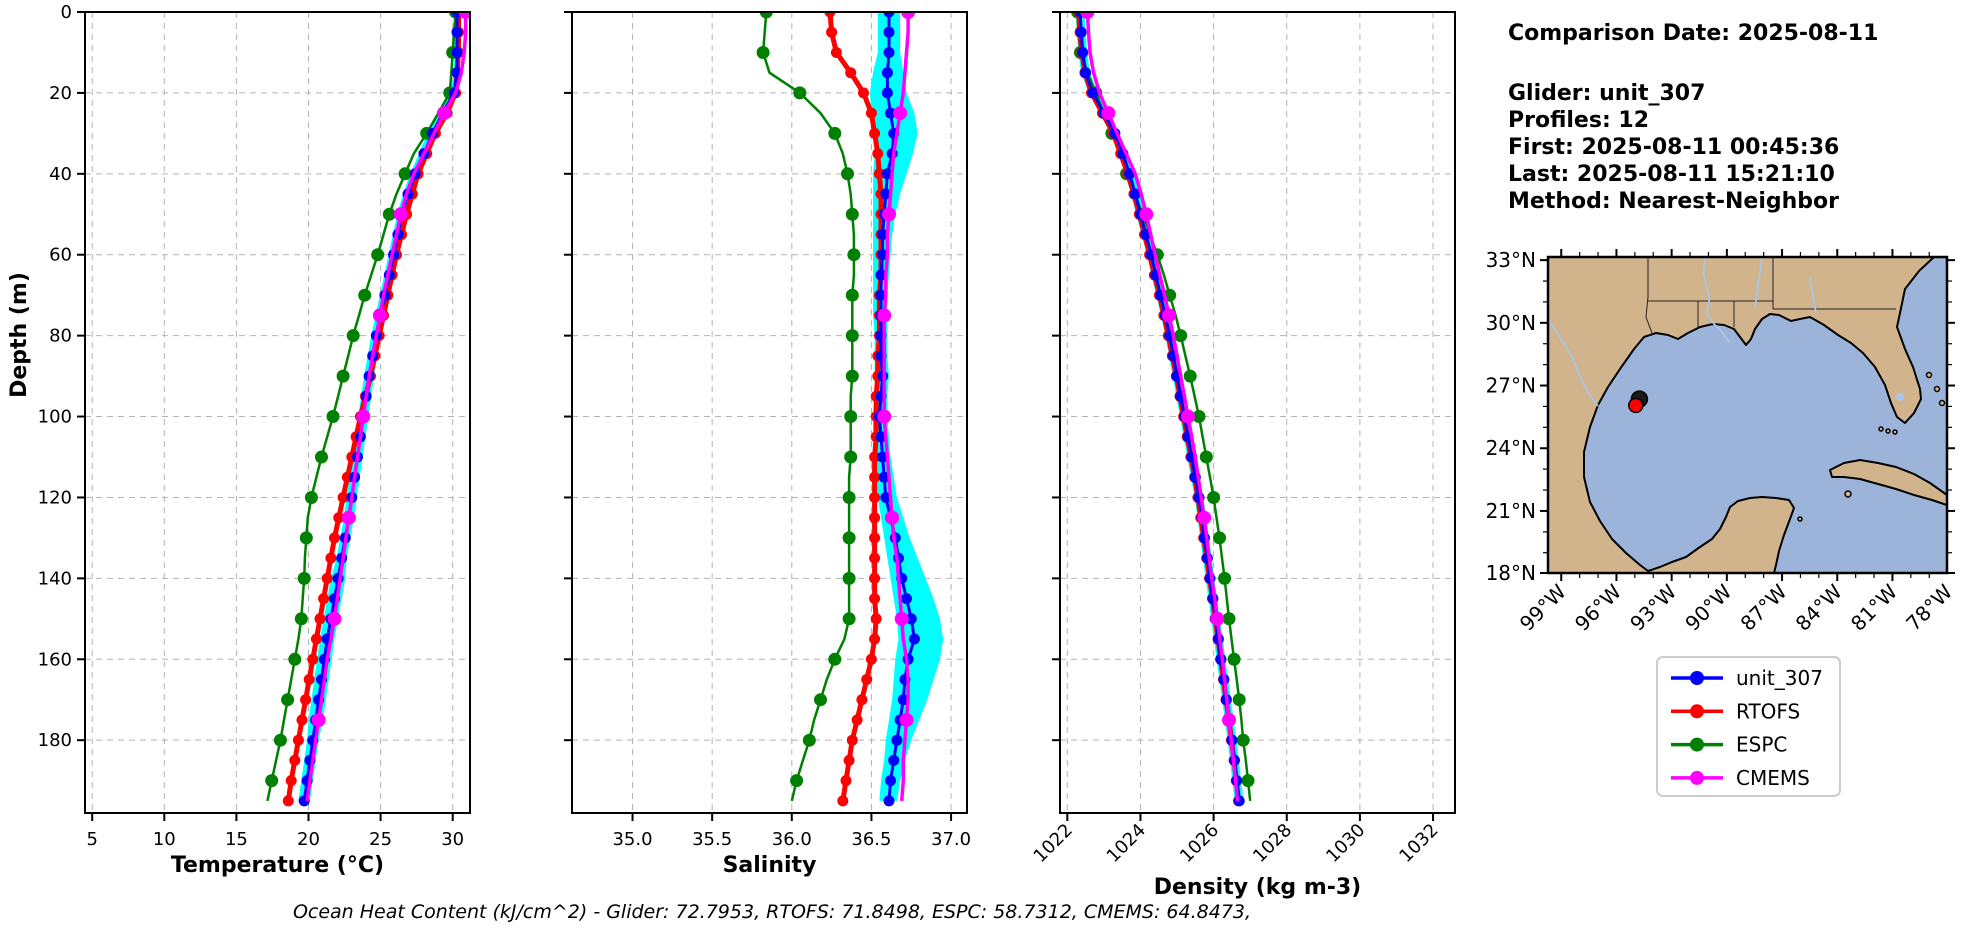 The height and width of the screenshot is (938, 1987). I want to click on legend-entry-unit_307: unit_307, so click(1747, 678).